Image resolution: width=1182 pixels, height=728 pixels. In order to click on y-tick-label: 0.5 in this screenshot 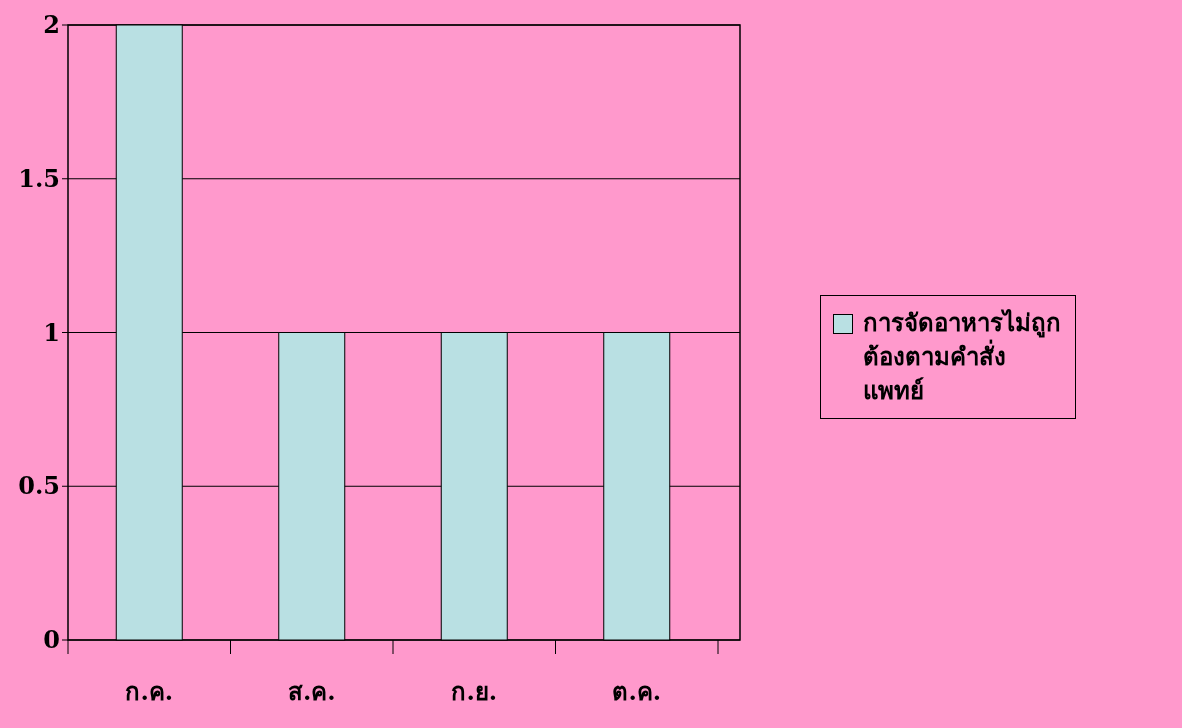, I will do `click(39, 486)`.